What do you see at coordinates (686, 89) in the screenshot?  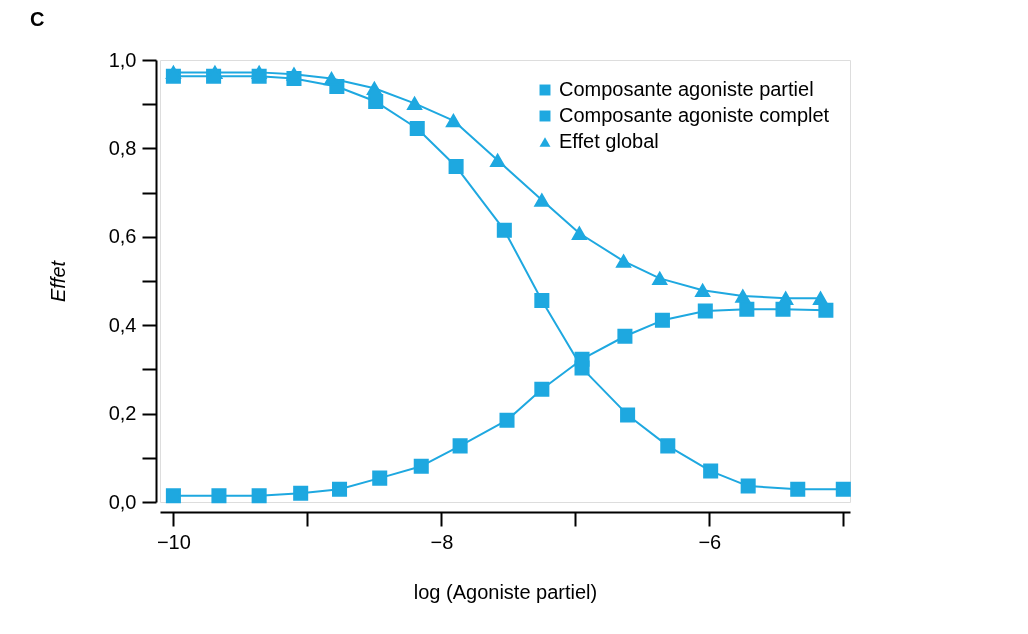 I see `legend-label: Composante agoniste partiel` at bounding box center [686, 89].